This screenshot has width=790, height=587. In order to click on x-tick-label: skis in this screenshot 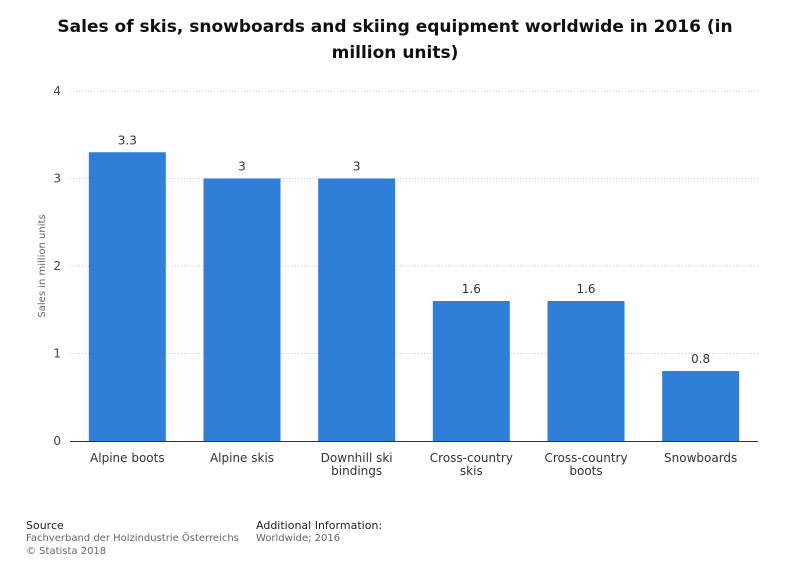, I will do `click(471, 471)`.